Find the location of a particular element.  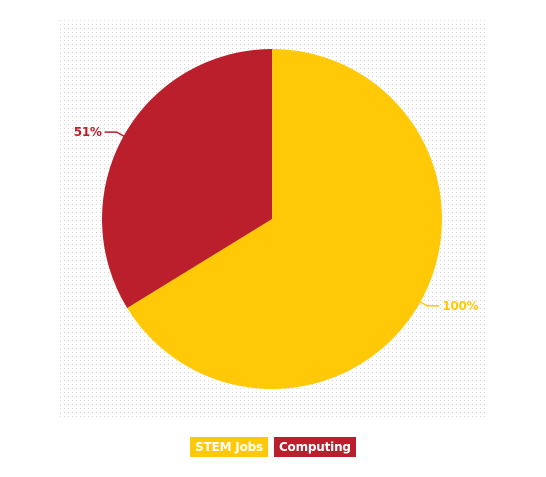

leader-line-stem-jobs is located at coordinates (428, 303).